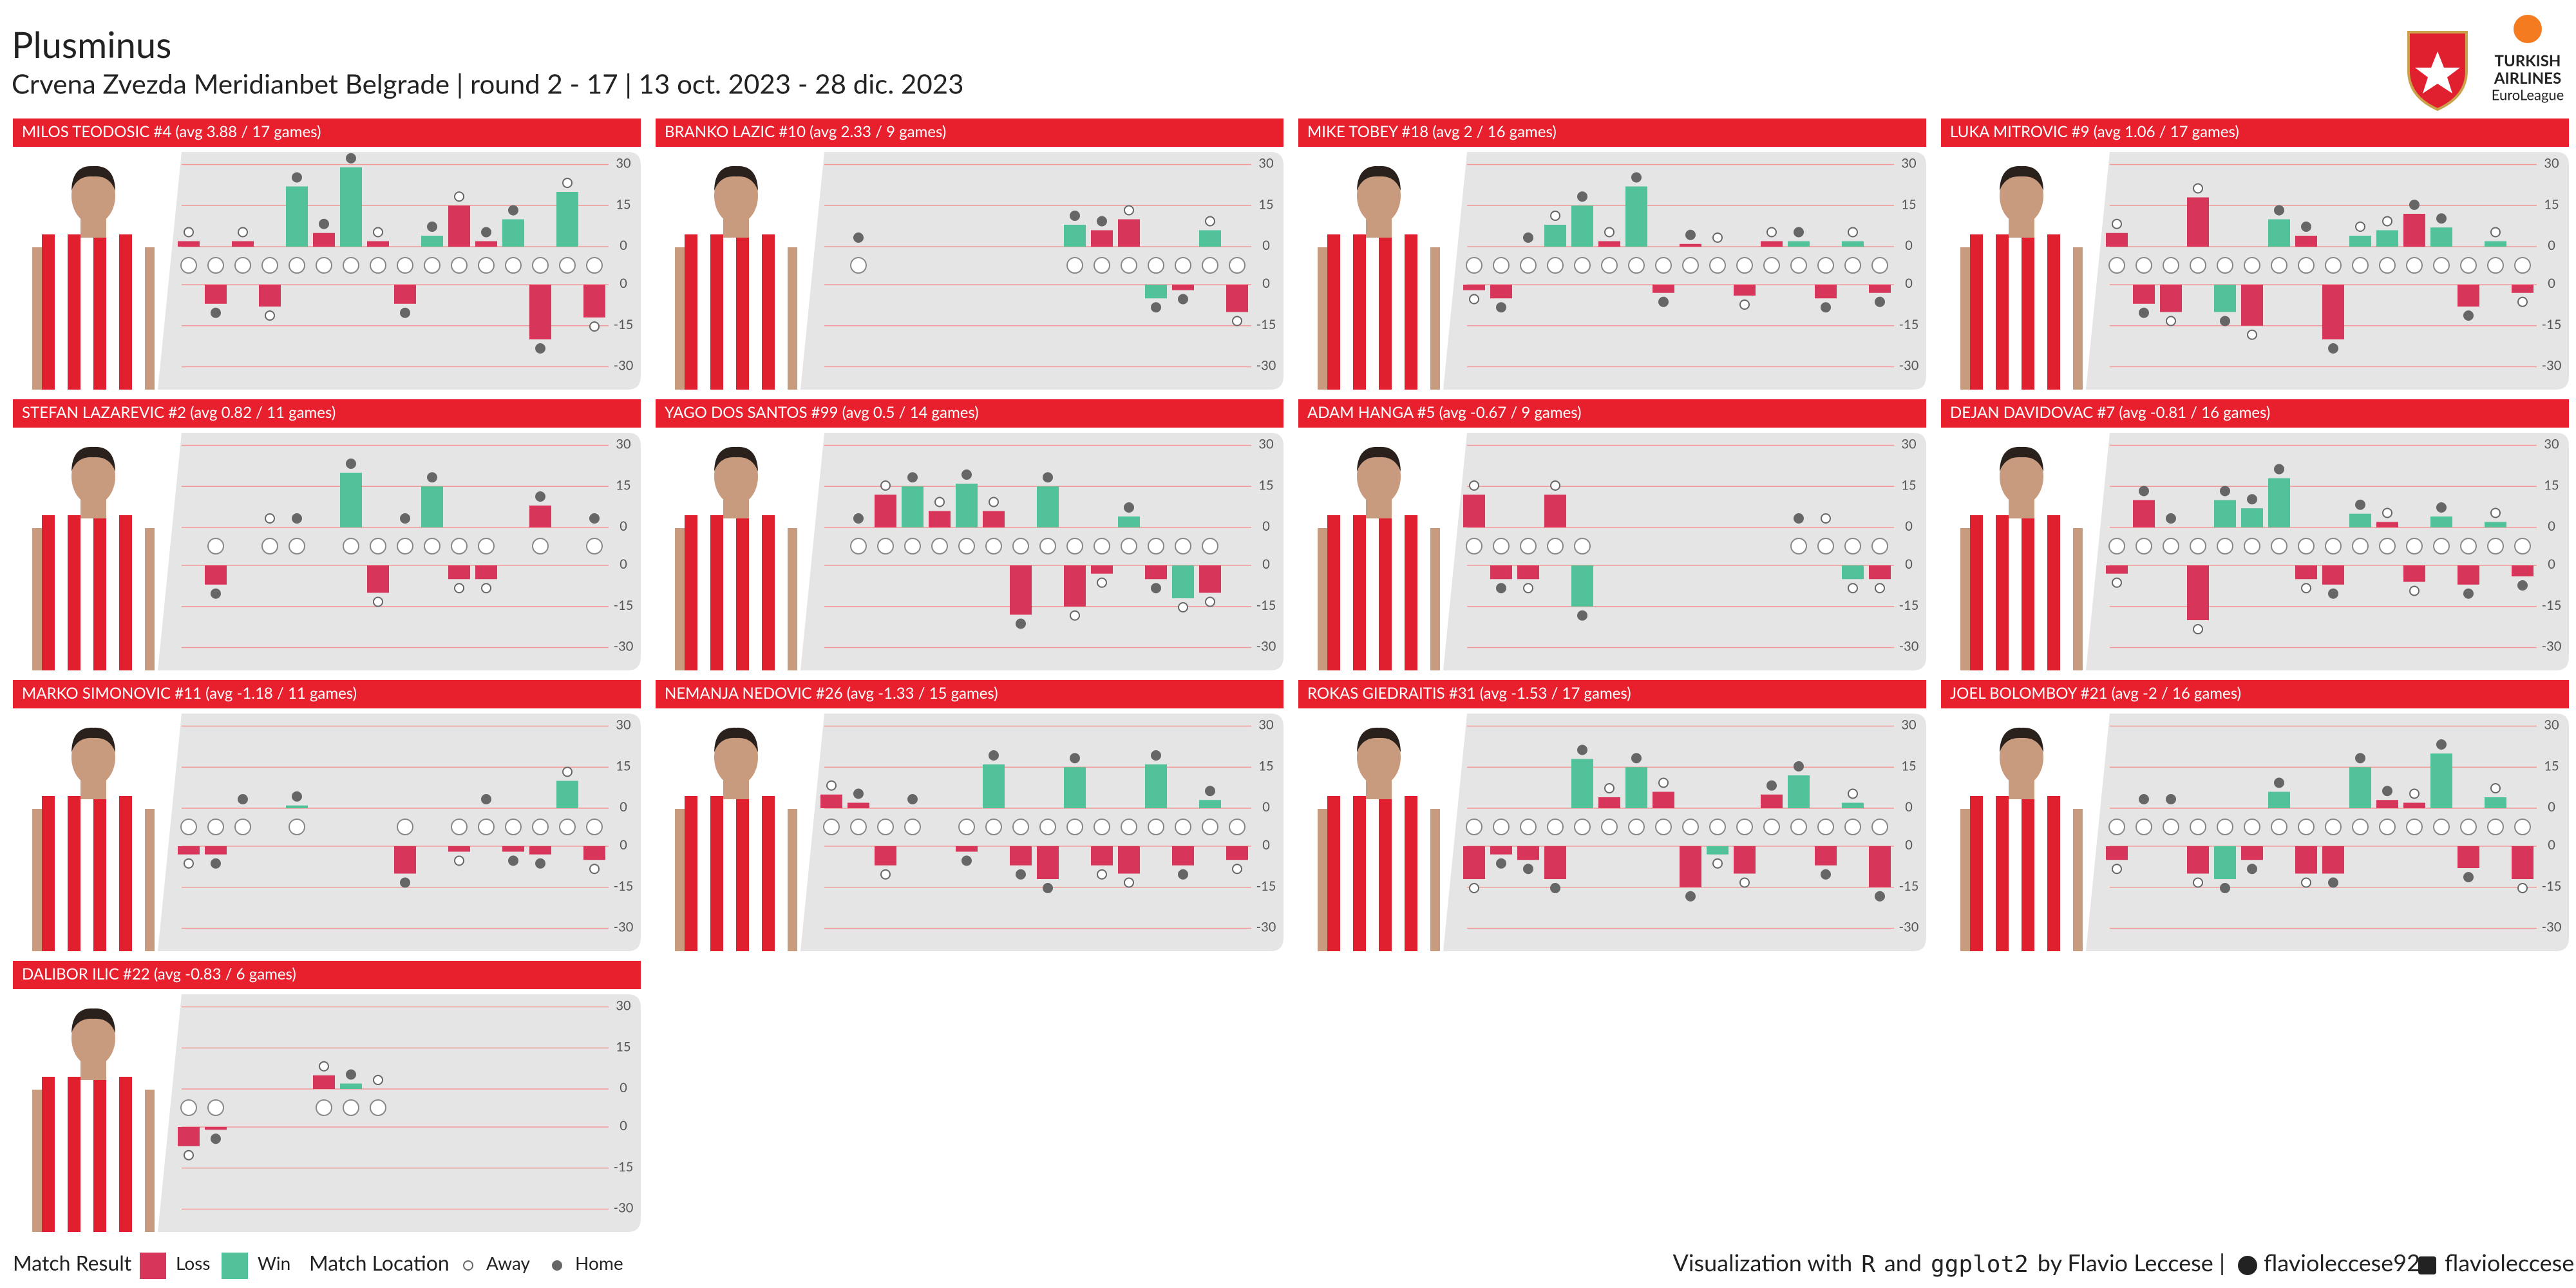 The height and width of the screenshot is (1288, 2576). What do you see at coordinates (1444, 413) in the screenshot?
I see `panel-title: ADAM HANGA #5 (avg -0.67 / 9 games)` at bounding box center [1444, 413].